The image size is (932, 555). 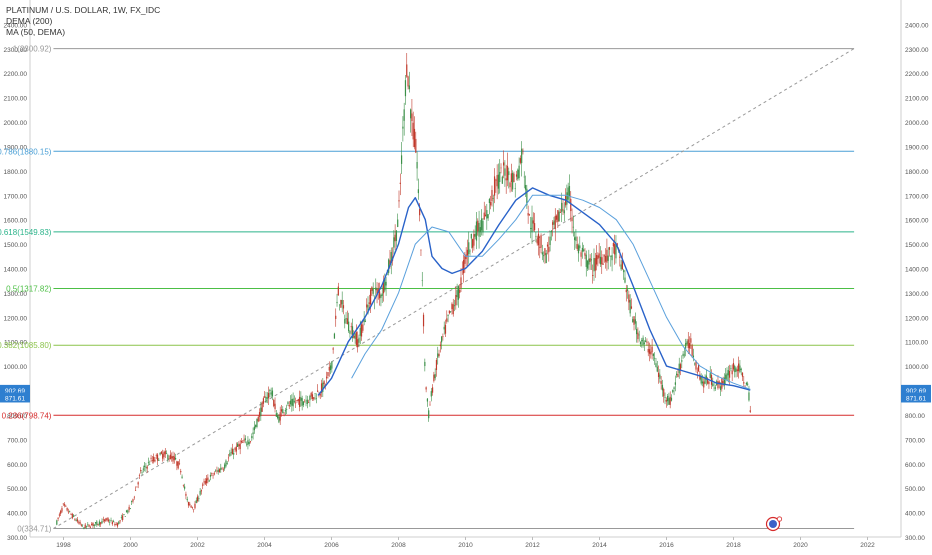 I want to click on y-tick-label-right-13: 1600.00, so click(x=917, y=221).